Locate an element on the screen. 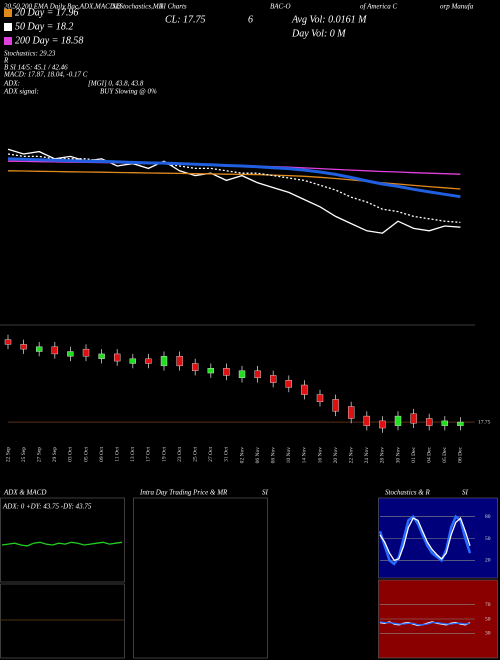 The image size is (500, 660). legend-label: 50 Day = 18.2 is located at coordinates (44, 26).